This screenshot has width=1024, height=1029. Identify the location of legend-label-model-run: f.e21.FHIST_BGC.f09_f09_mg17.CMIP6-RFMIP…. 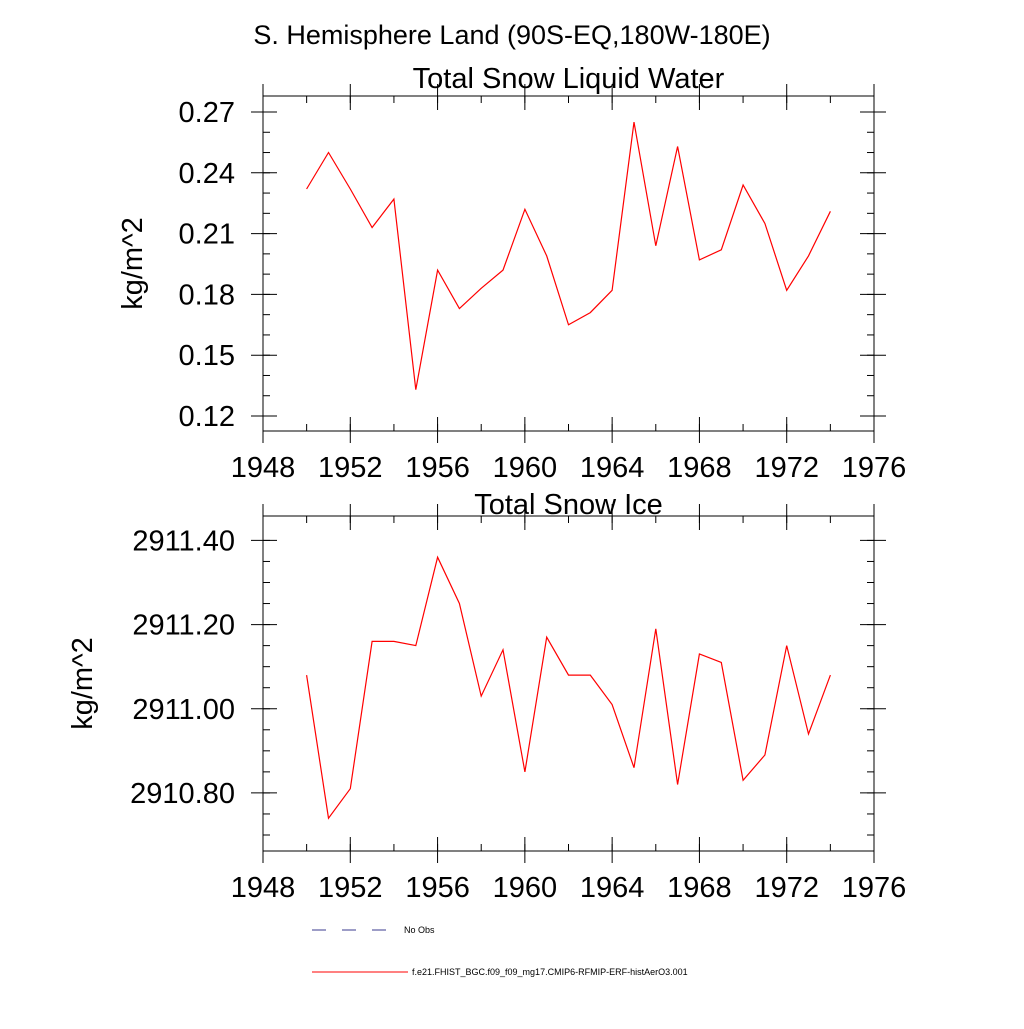
(550, 972).